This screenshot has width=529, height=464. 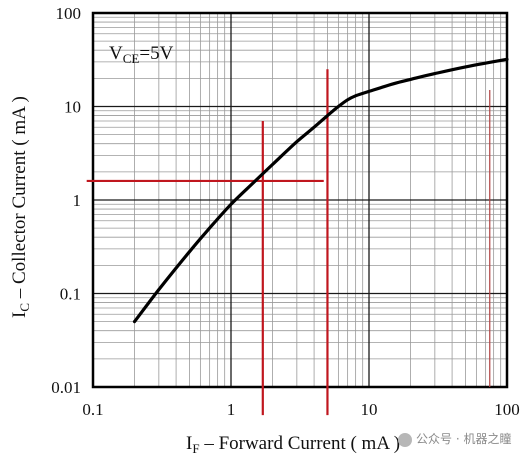 I want to click on x-tick-label: 0.1, so click(x=92, y=409).